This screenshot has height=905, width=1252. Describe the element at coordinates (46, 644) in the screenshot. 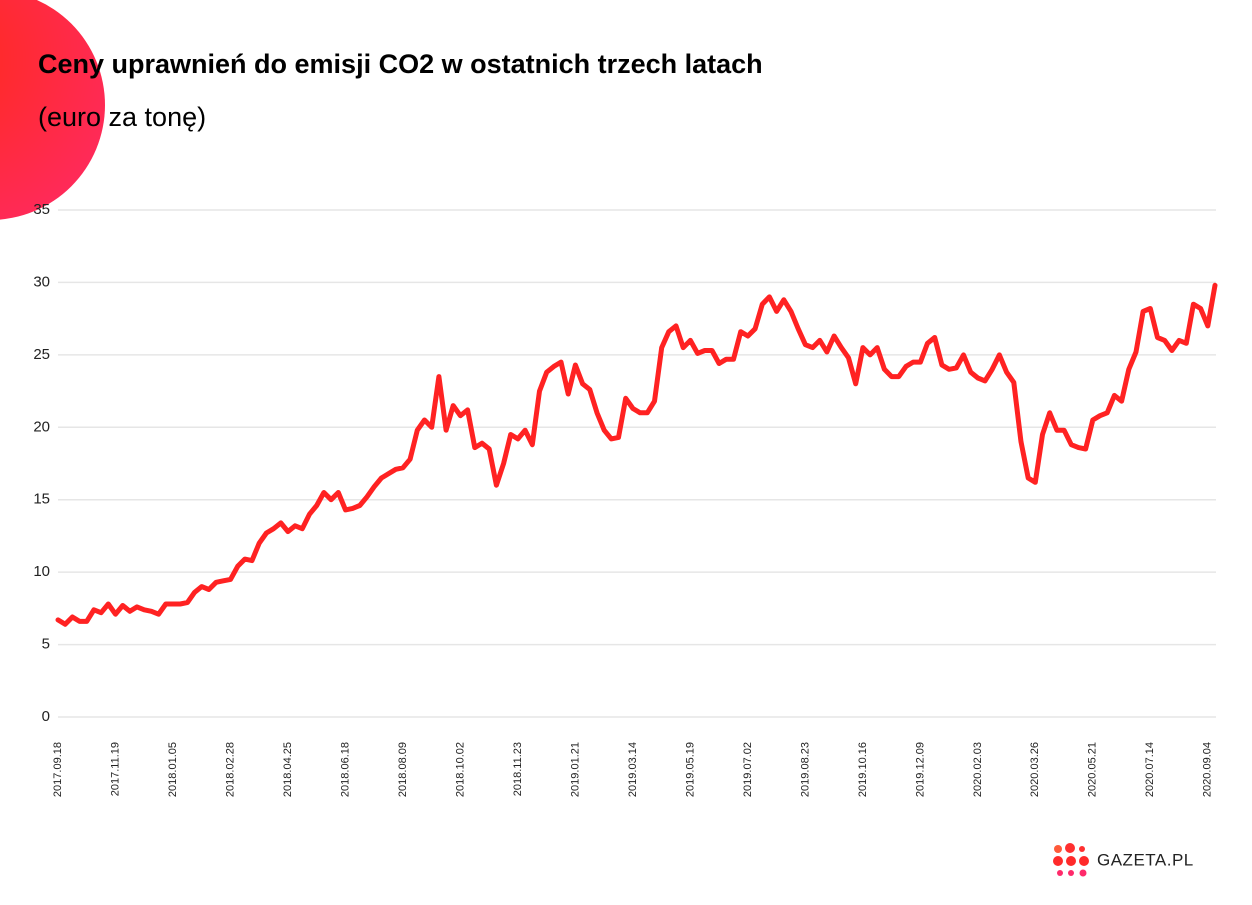

I see `y-tick-label: 5` at that location.